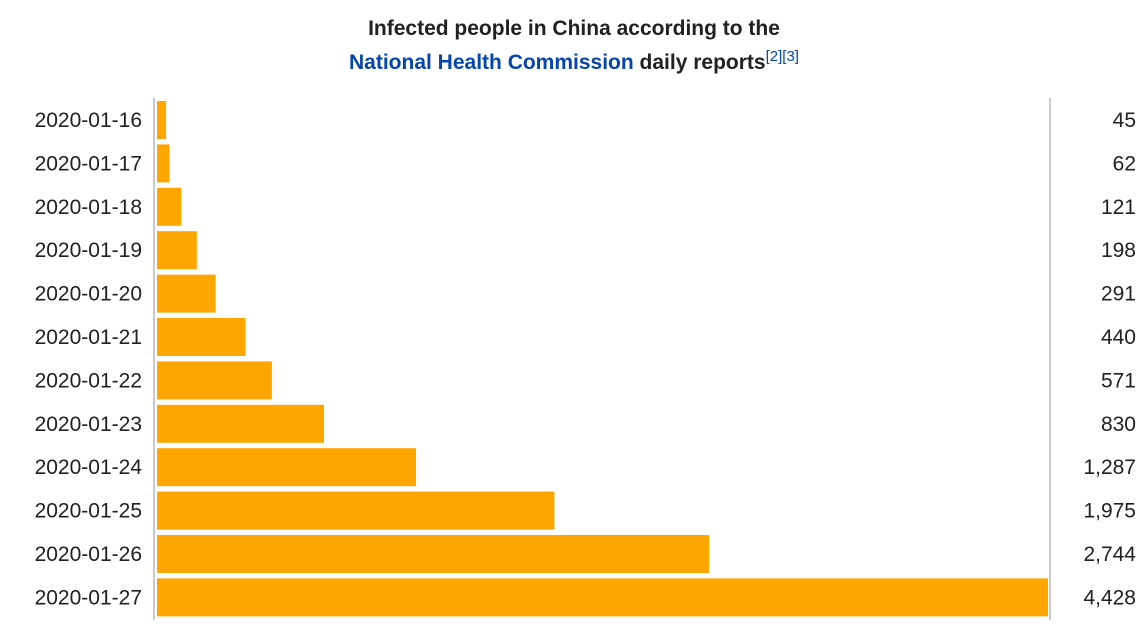 This screenshot has width=1148, height=626. I want to click on nhc-link: National Health Commission, so click(491, 62).